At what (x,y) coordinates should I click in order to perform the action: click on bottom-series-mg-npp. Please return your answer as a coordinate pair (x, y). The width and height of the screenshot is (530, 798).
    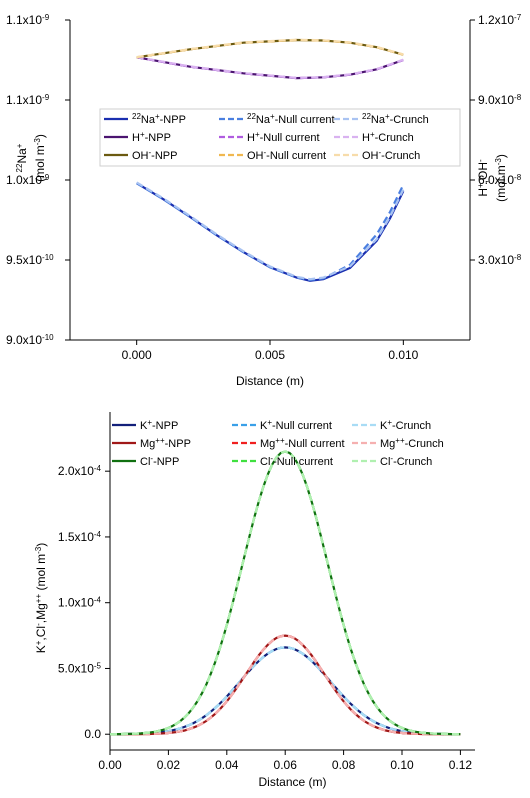
    Looking at the image, I should click on (285, 685).